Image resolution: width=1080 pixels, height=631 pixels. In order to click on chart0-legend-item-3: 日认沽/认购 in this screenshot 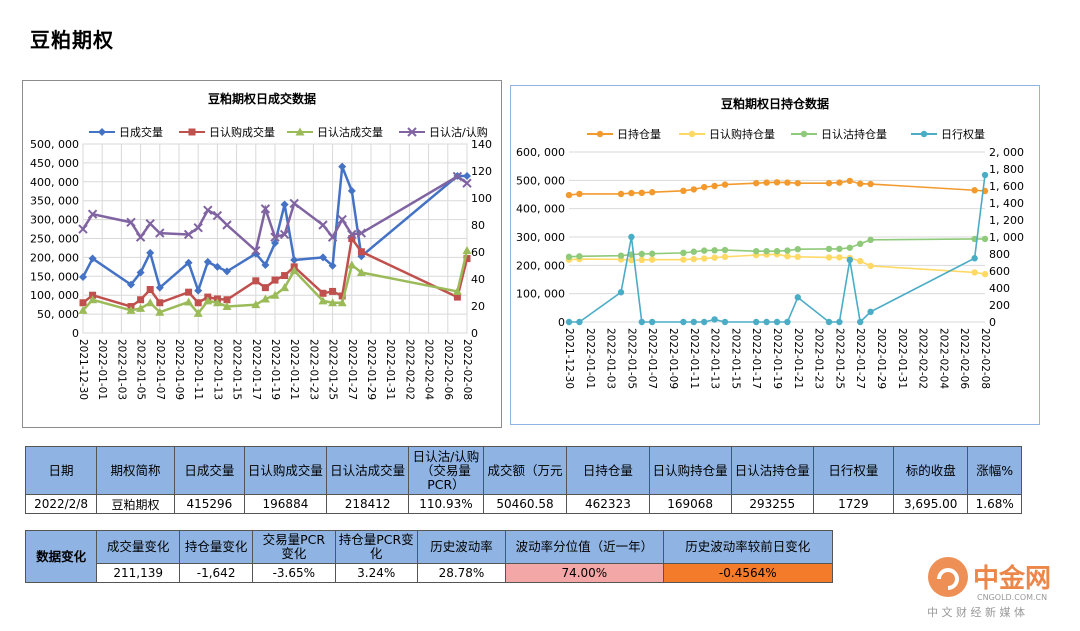, I will do `click(443, 132)`.